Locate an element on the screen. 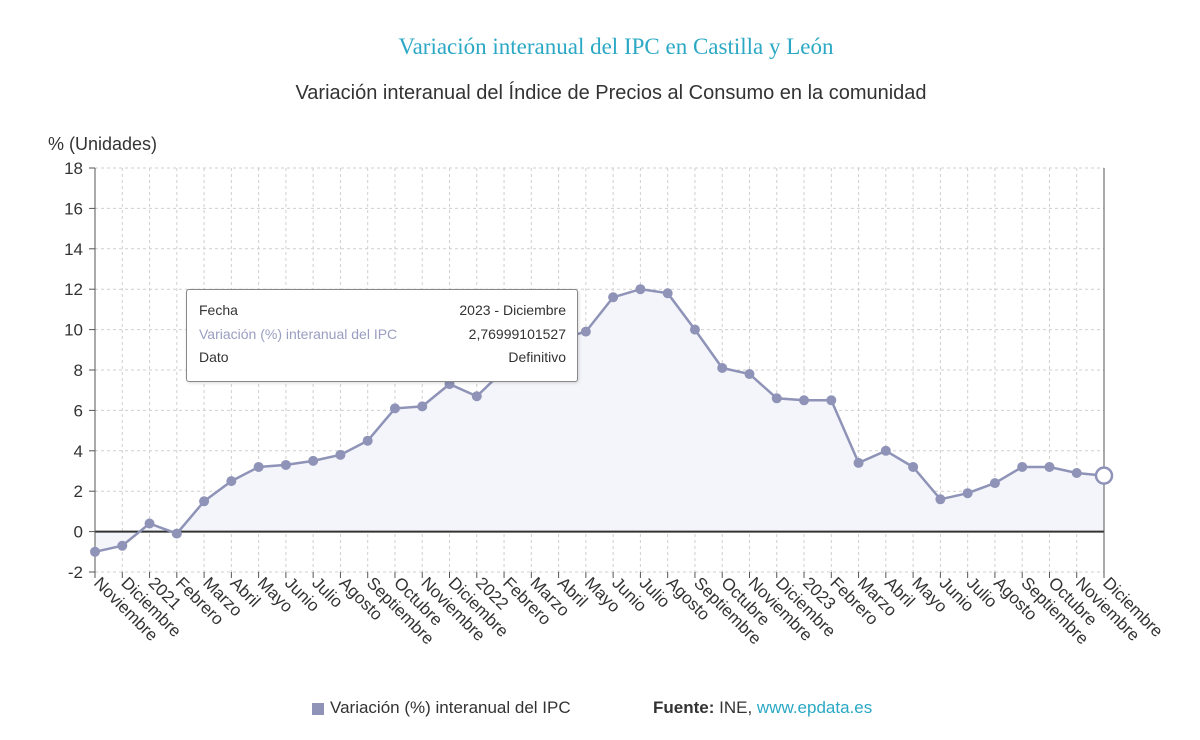 The height and width of the screenshot is (740, 1200). y-tick-label: 2 is located at coordinates (78, 491).